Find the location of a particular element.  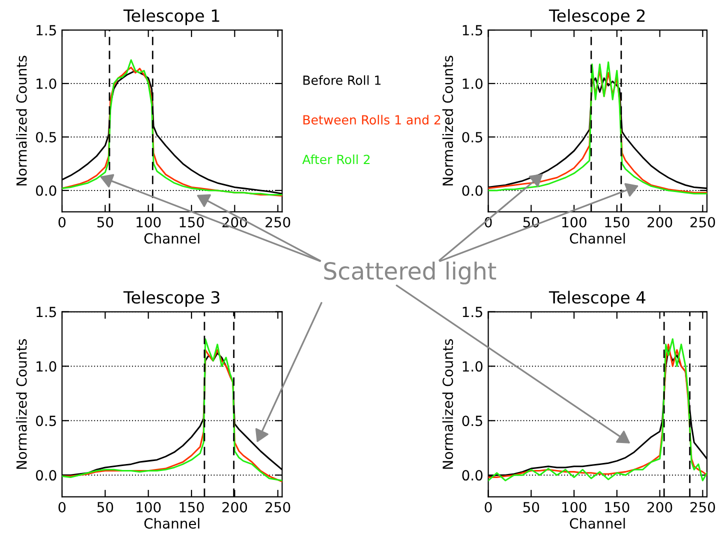

text: Scattered light is located at coordinates (410, 273).